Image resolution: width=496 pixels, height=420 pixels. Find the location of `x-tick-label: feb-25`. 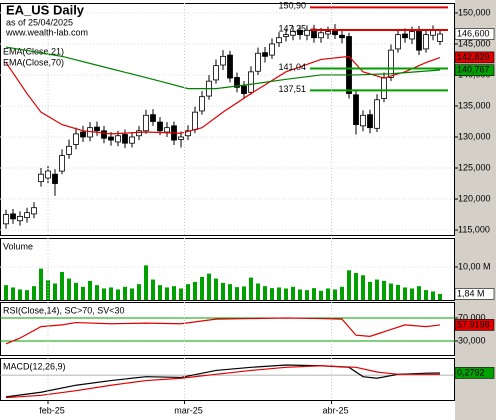

x-tick-label: feb-25 is located at coordinates (52, 410).